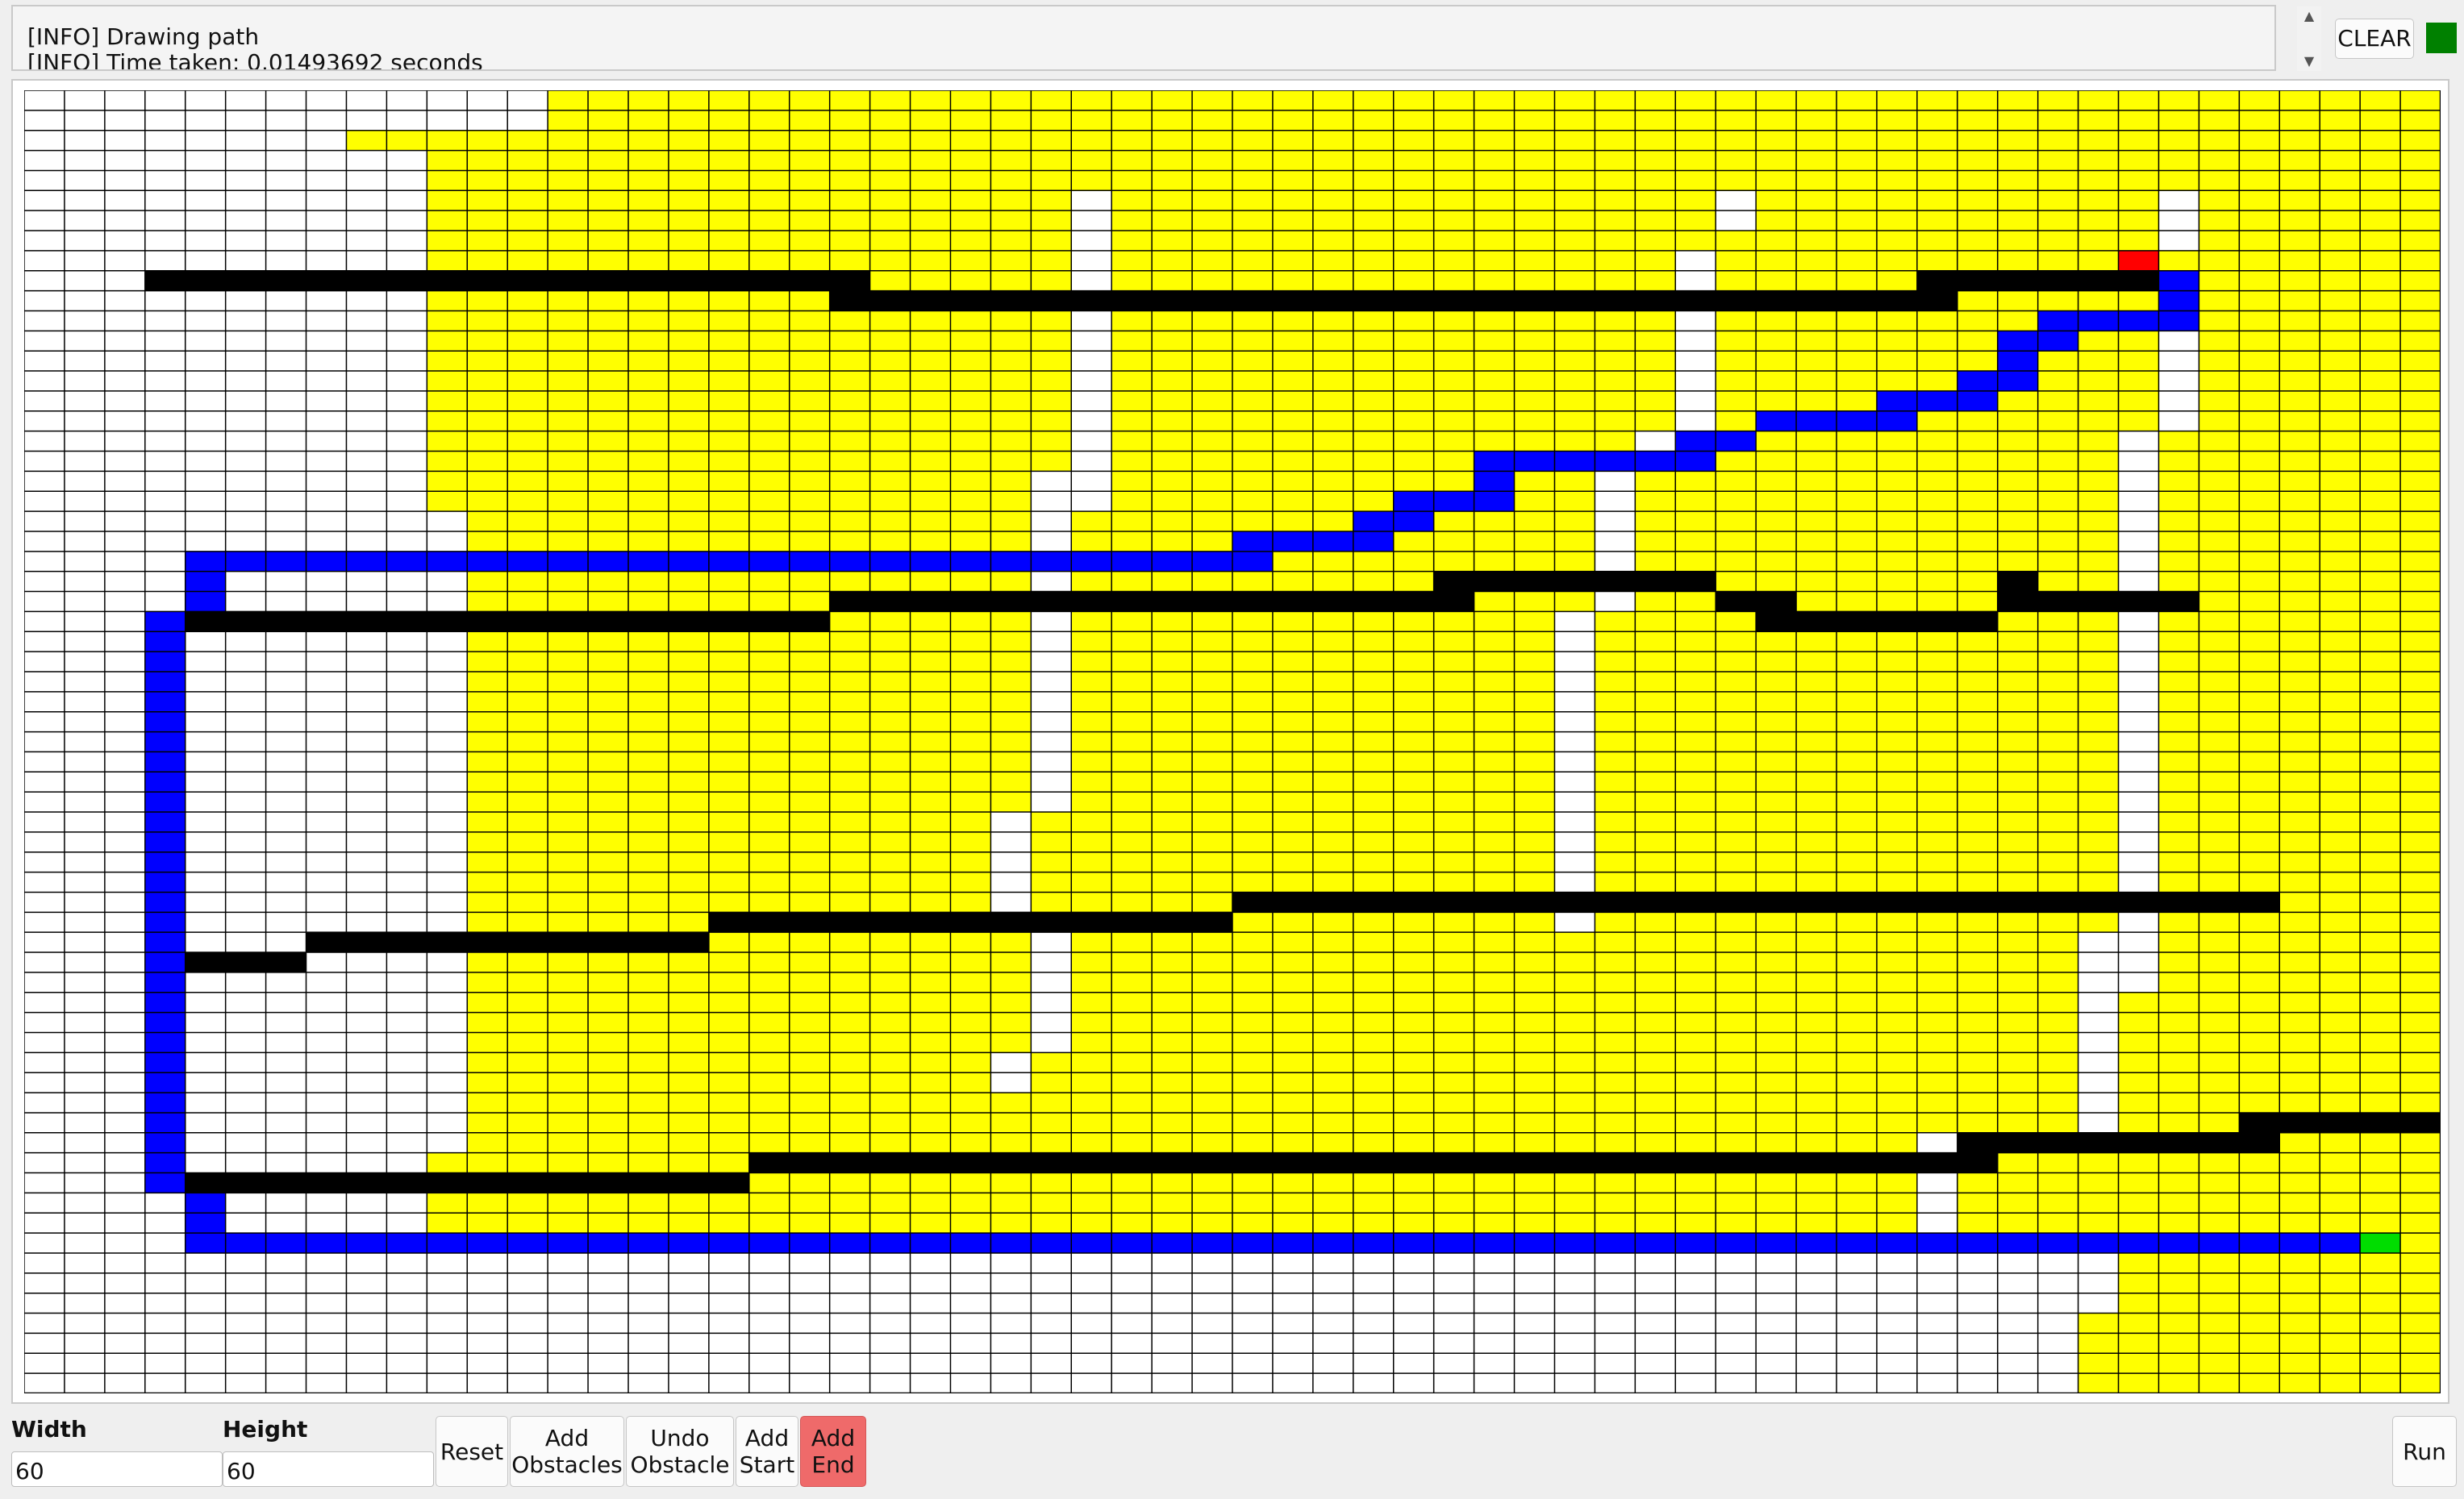 Image resolution: width=2464 pixels, height=1499 pixels. Describe the element at coordinates (2309, 38) in the screenshot. I see `log-scrollbar: ▲ ▼` at that location.